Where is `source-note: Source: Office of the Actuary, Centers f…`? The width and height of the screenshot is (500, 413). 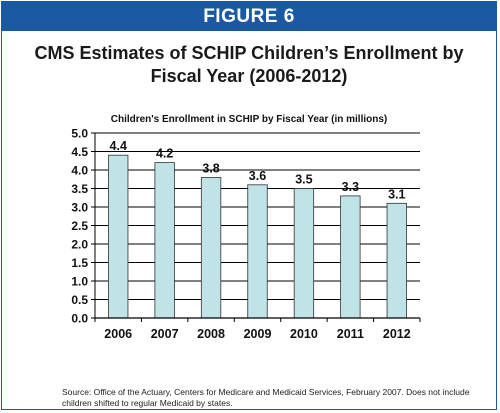 source-note: Source: Office of the Actuary, Centers f… is located at coordinates (266, 397).